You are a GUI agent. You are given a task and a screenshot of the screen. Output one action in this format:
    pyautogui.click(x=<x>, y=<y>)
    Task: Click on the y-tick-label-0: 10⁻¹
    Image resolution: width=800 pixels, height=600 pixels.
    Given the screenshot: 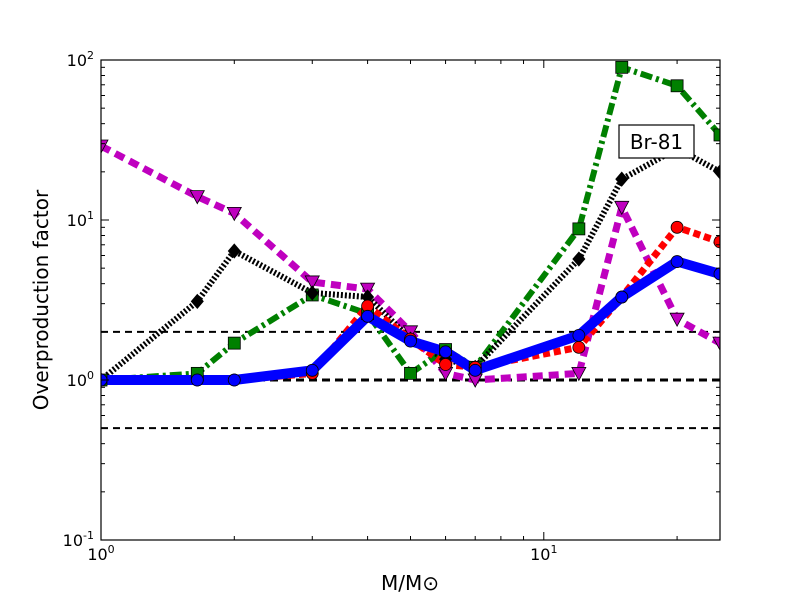 What is the action you would take?
    pyautogui.click(x=78, y=539)
    